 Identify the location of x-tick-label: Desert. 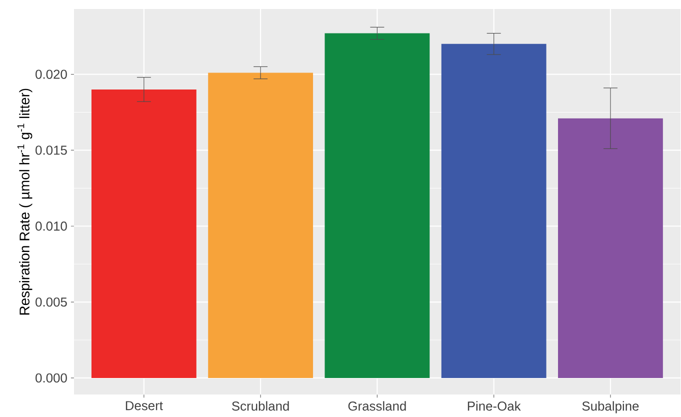
(144, 405).